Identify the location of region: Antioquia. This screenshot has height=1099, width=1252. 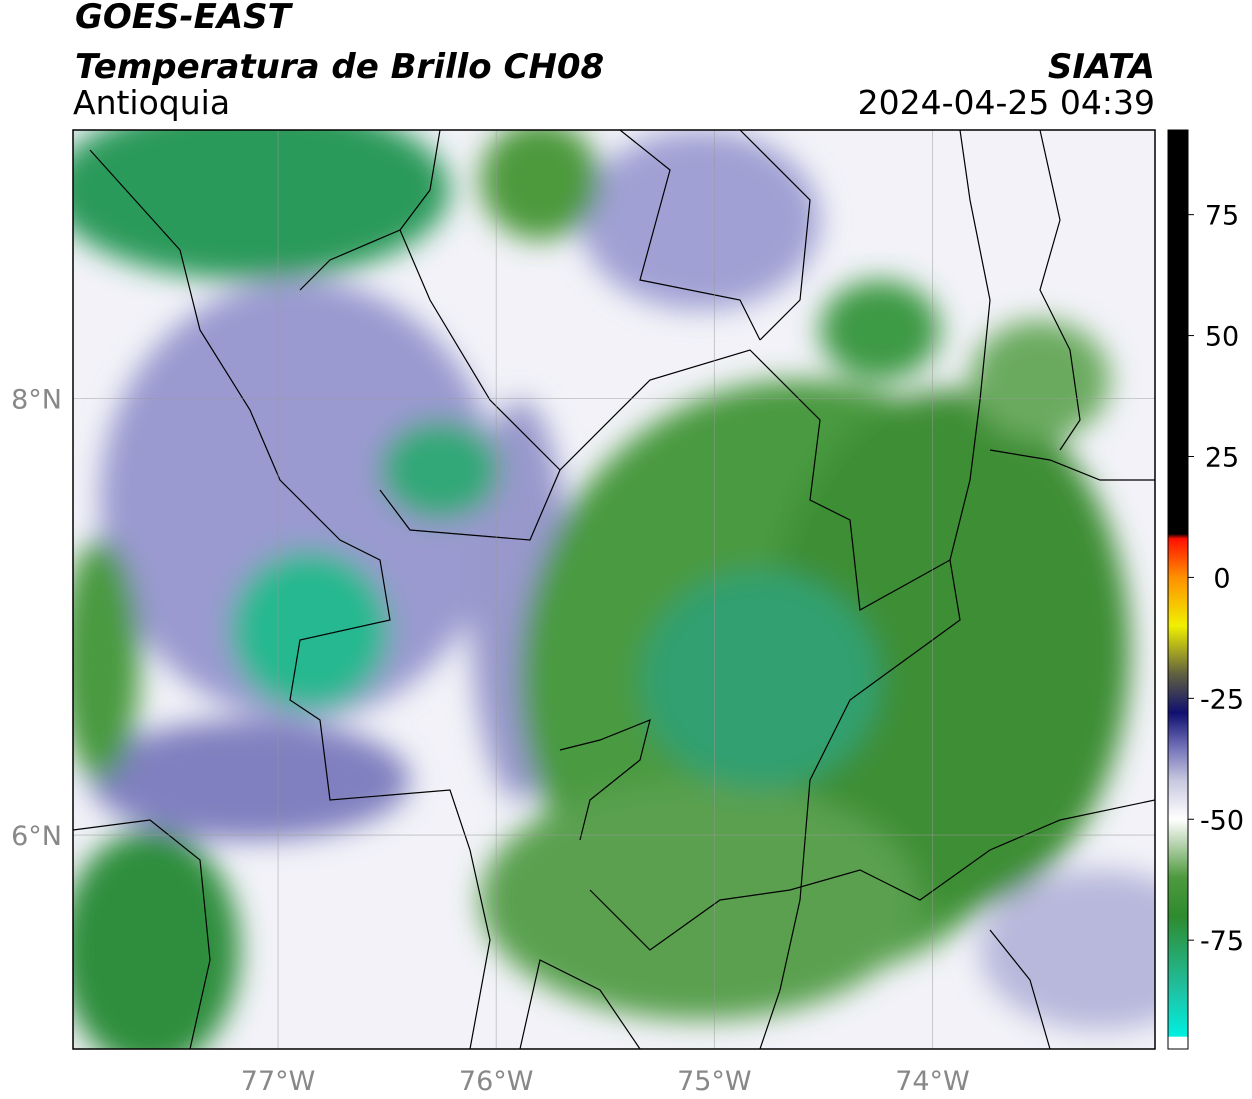
(151, 102).